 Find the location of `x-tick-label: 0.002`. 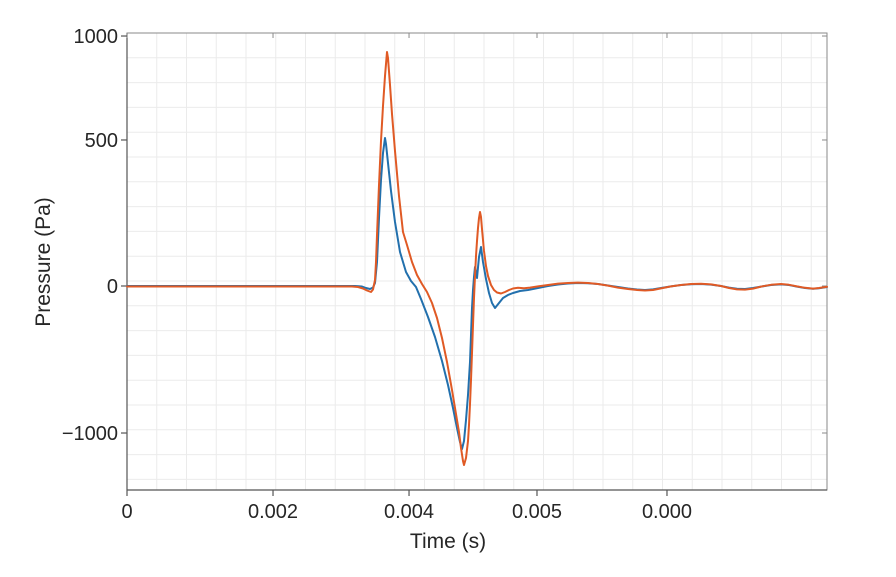

x-tick-label: 0.002 is located at coordinates (273, 512).